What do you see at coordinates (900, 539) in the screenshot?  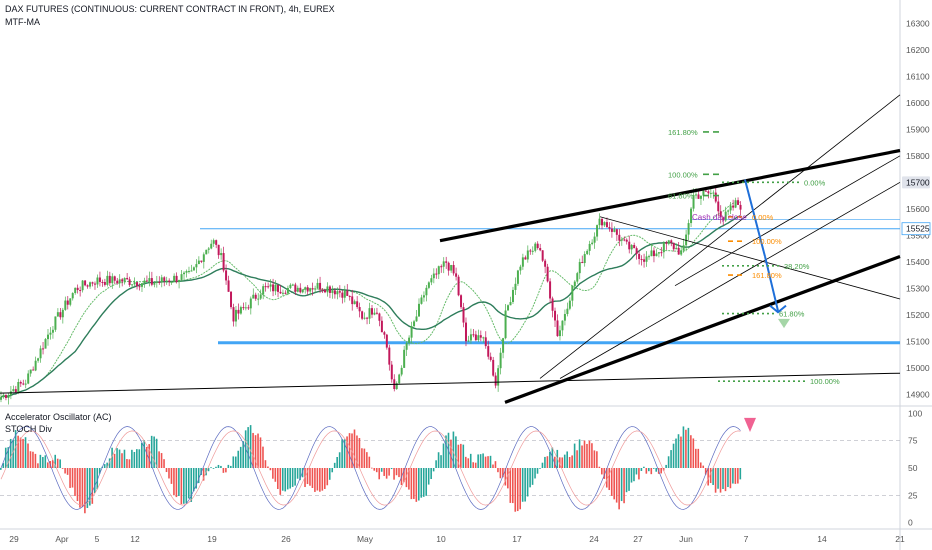 I see `time-tick-label: 21` at bounding box center [900, 539].